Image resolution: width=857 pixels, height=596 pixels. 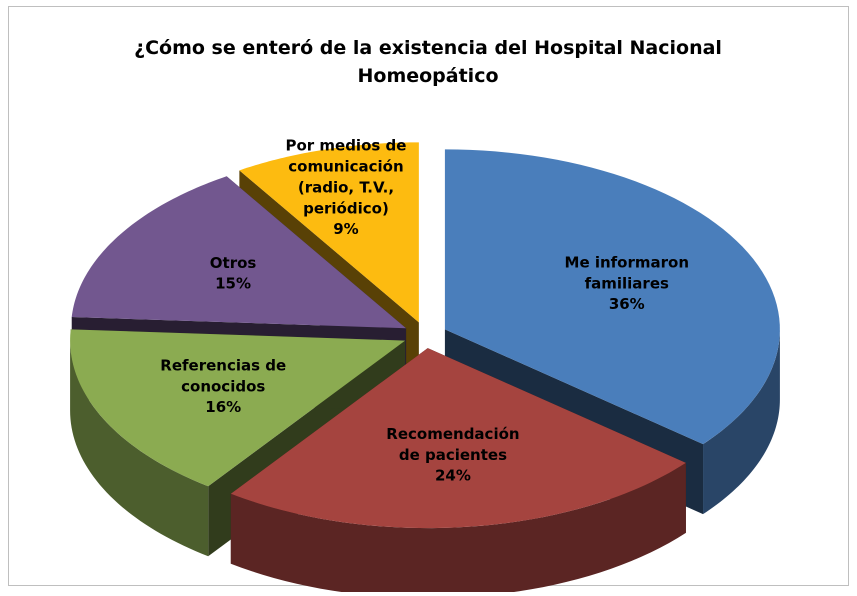 What do you see at coordinates (452, 444) in the screenshot?
I see `slice-label: Recomendación de pacientes` at bounding box center [452, 444].